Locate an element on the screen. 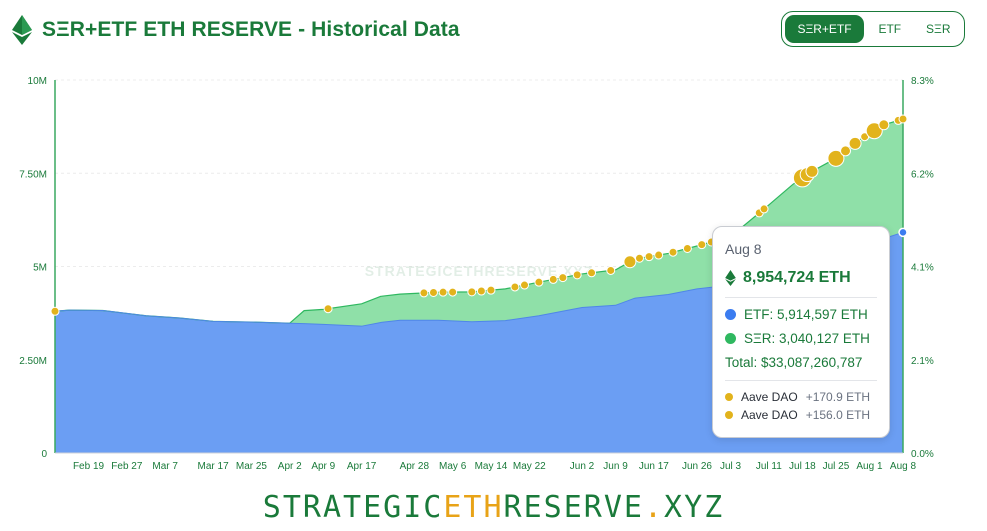 The image size is (987, 531). y-axis-left-tick: 10M is located at coordinates (37, 81).